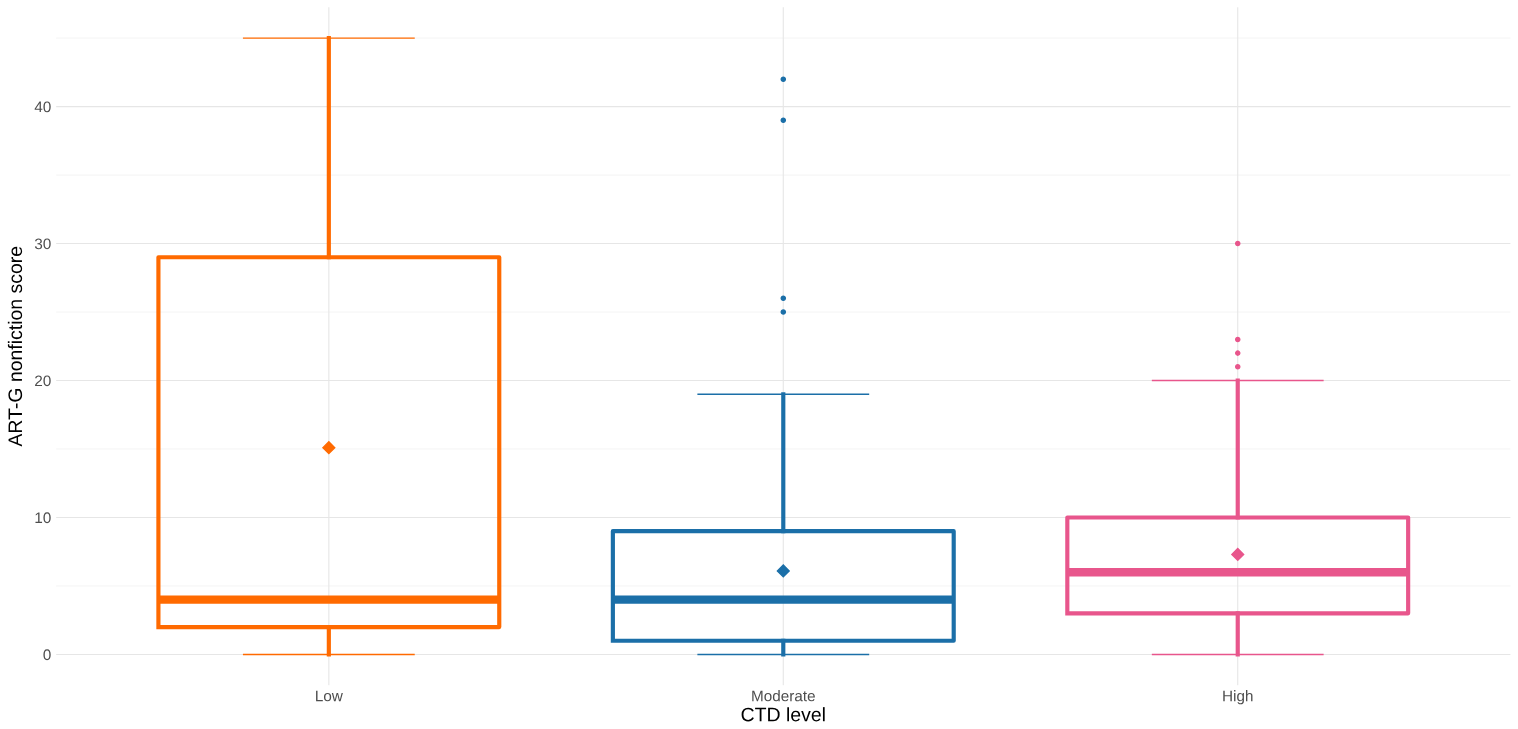 The height and width of the screenshot is (729, 1518). I want to click on x-tick-label: Moderate, so click(783, 696).